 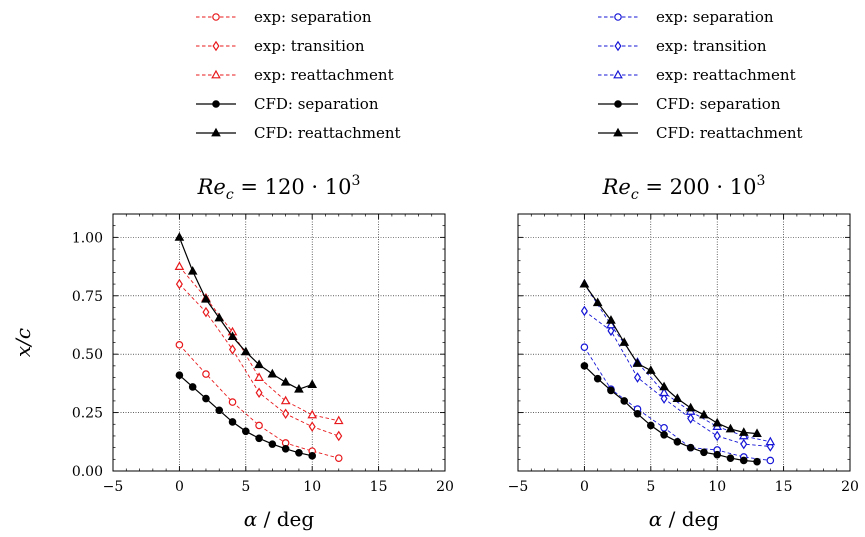 I want to click on legend-label: exp: reattachment, so click(x=324, y=75).